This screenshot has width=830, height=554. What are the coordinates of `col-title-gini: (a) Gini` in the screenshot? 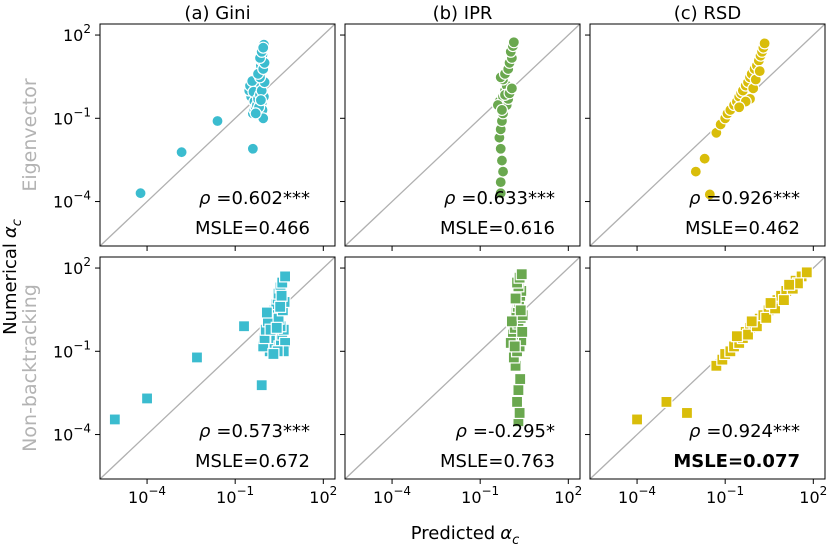 It's located at (217, 13).